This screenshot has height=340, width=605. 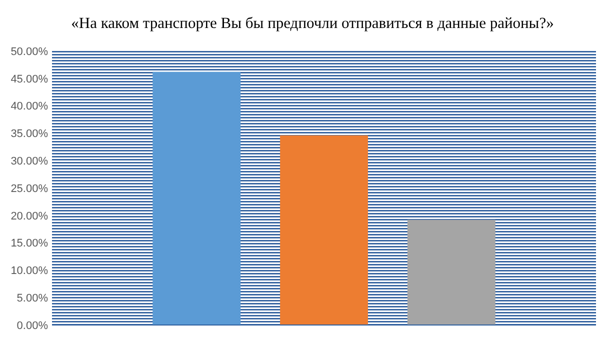 What do you see at coordinates (29, 271) in the screenshot?
I see `y-tick-label: 10.00%` at bounding box center [29, 271].